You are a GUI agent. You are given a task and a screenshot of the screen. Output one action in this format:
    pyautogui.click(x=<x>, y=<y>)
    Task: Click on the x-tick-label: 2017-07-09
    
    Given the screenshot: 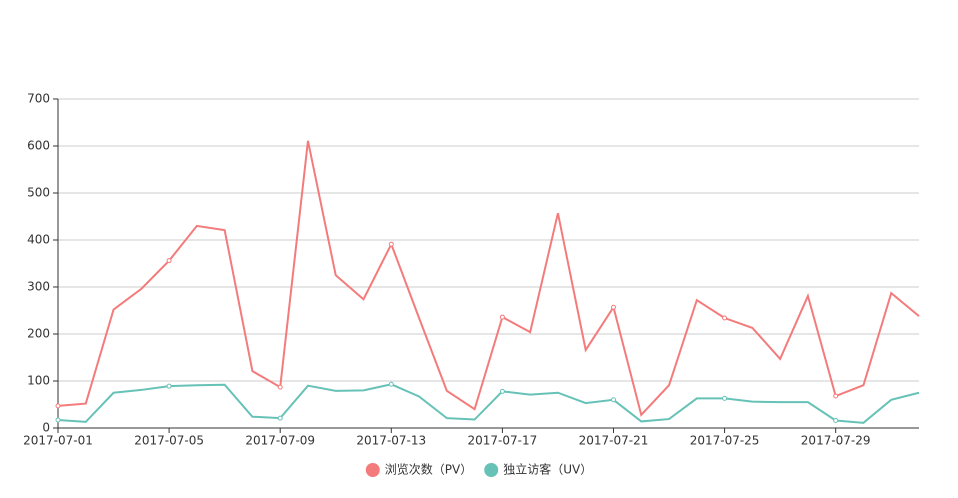 What is the action you would take?
    pyautogui.click(x=280, y=441)
    